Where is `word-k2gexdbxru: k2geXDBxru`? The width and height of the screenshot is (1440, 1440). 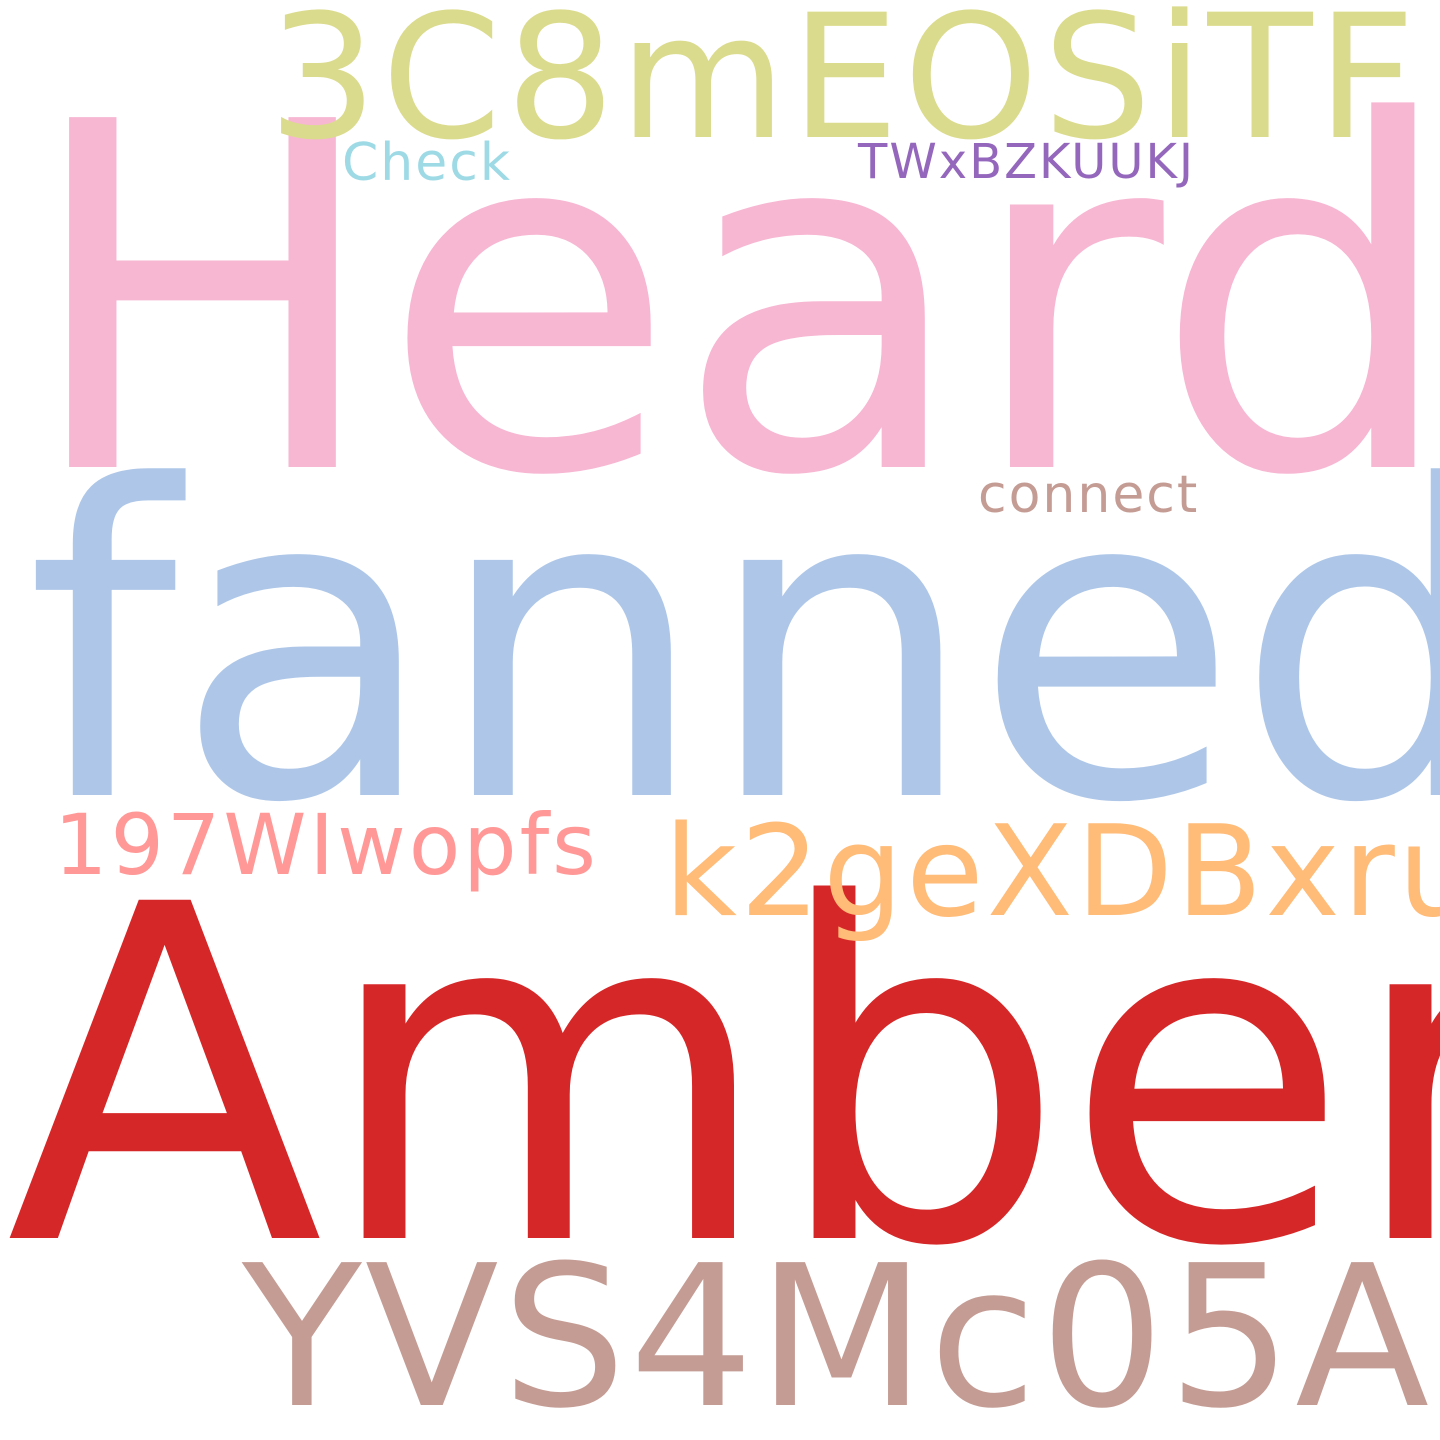
word-k2gexdbxru: k2geXDBxru is located at coordinates (1052, 871).